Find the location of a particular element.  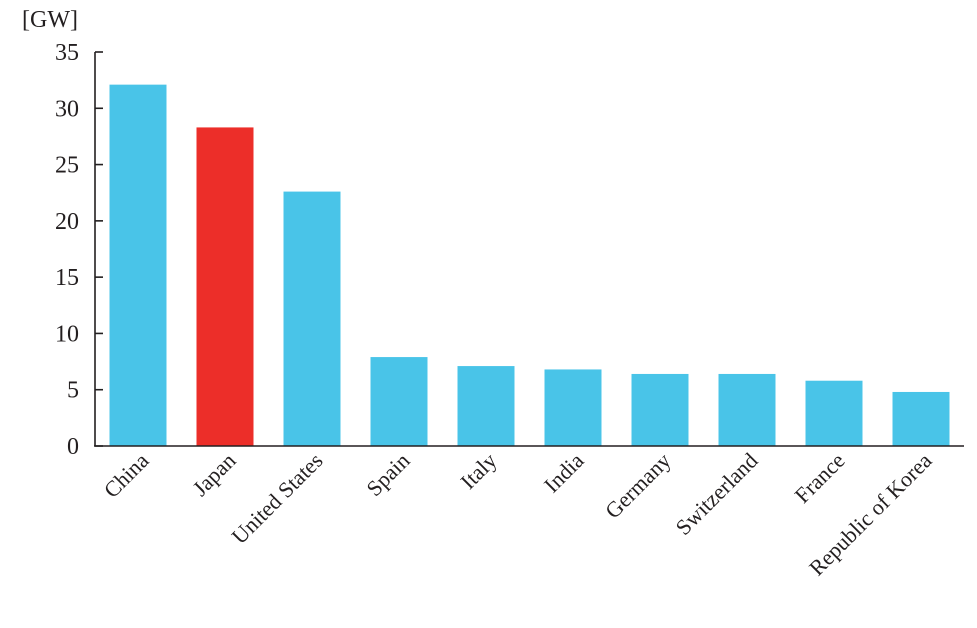

x-category-label: India is located at coordinates (564, 473).